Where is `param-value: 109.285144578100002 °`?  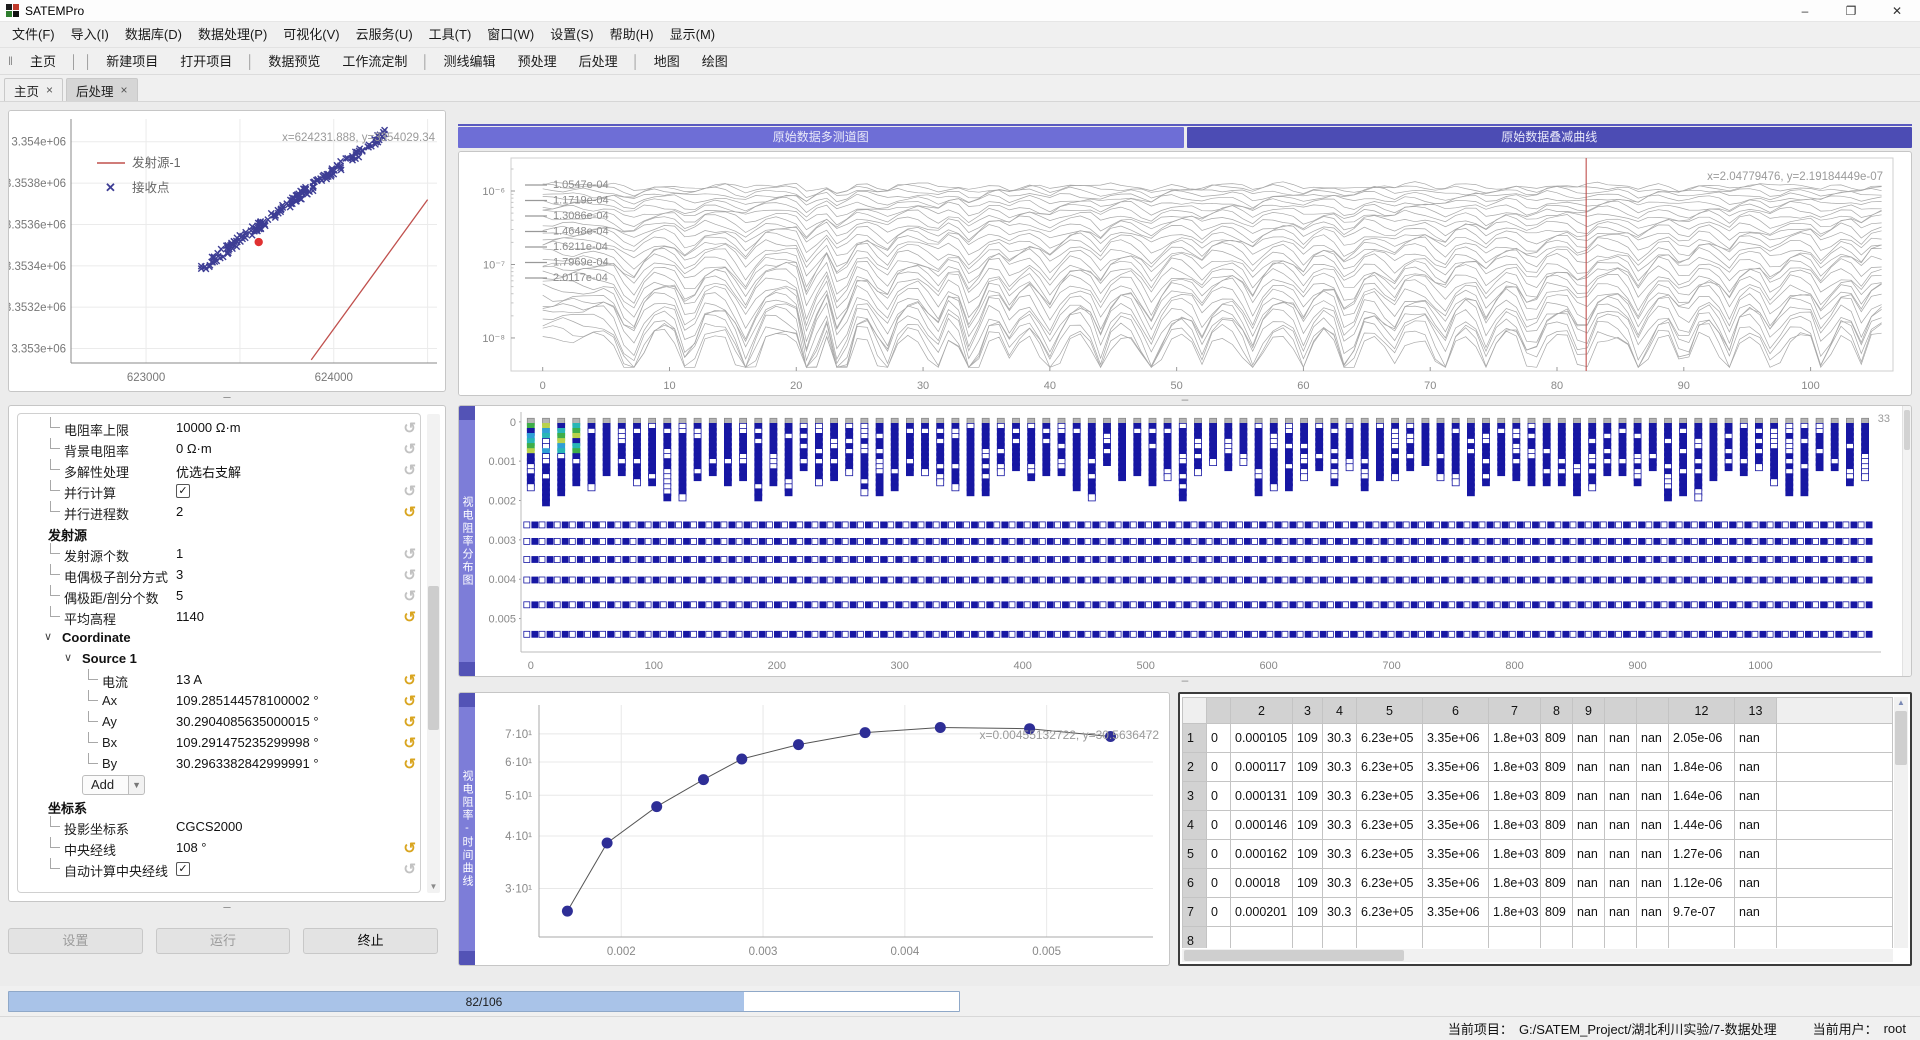
param-value: 109.285144578100002 ° is located at coordinates (247, 700).